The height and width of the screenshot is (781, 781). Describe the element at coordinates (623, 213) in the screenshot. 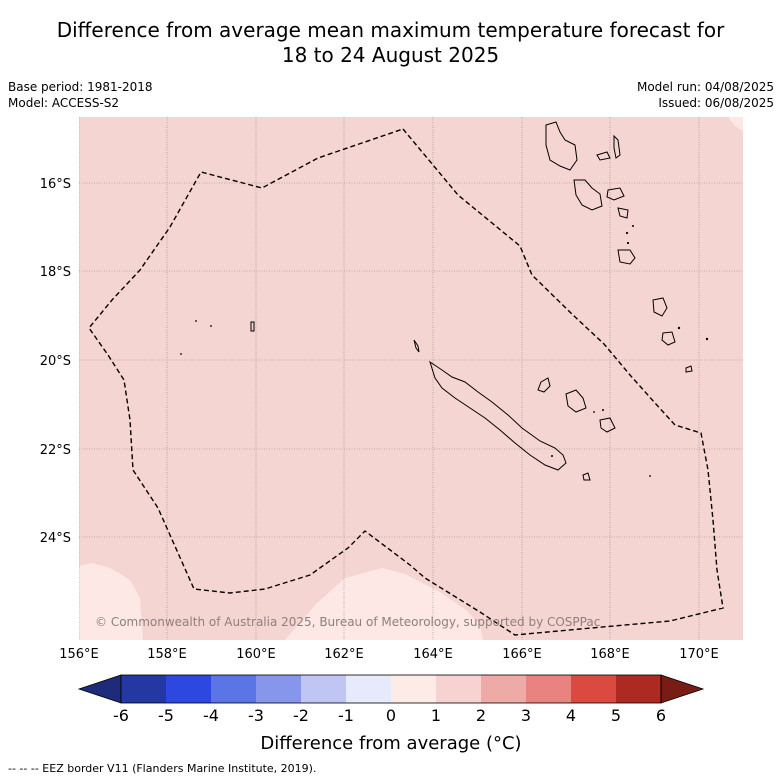

I see `island-efate` at that location.